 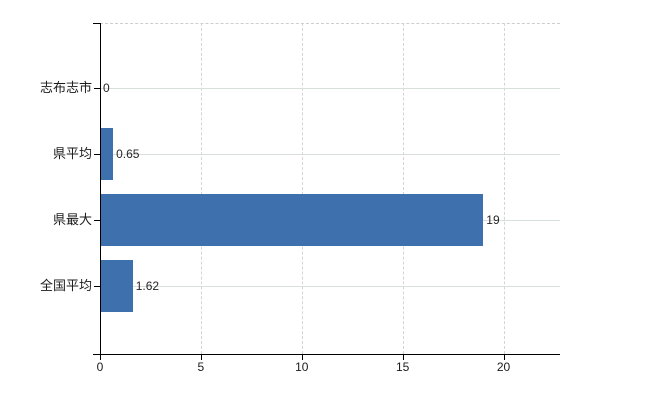 What do you see at coordinates (100, 188) in the screenshot?
I see `y-axis` at bounding box center [100, 188].